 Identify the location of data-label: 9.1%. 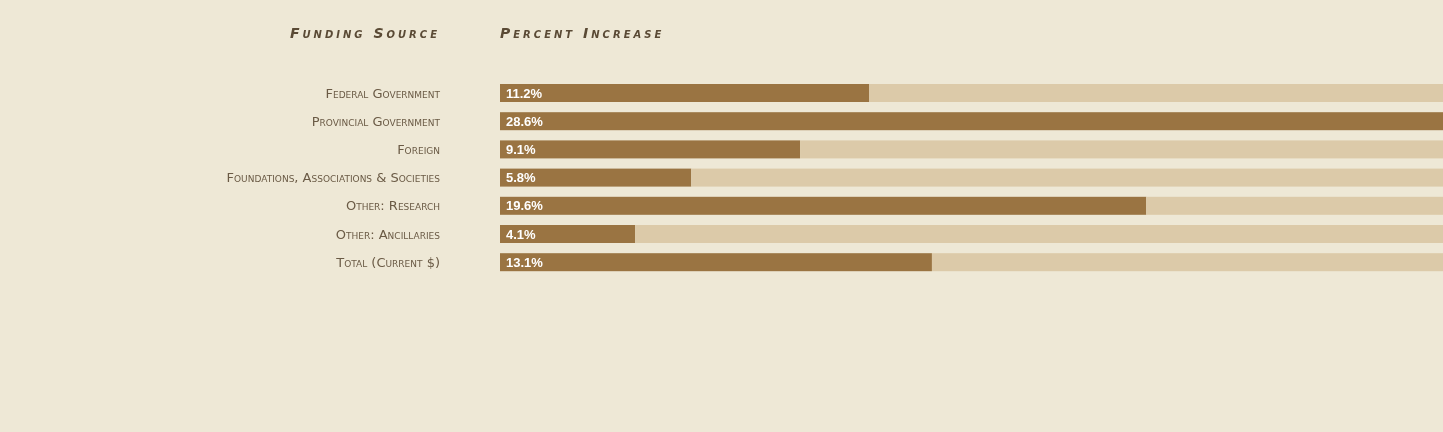
(521, 149).